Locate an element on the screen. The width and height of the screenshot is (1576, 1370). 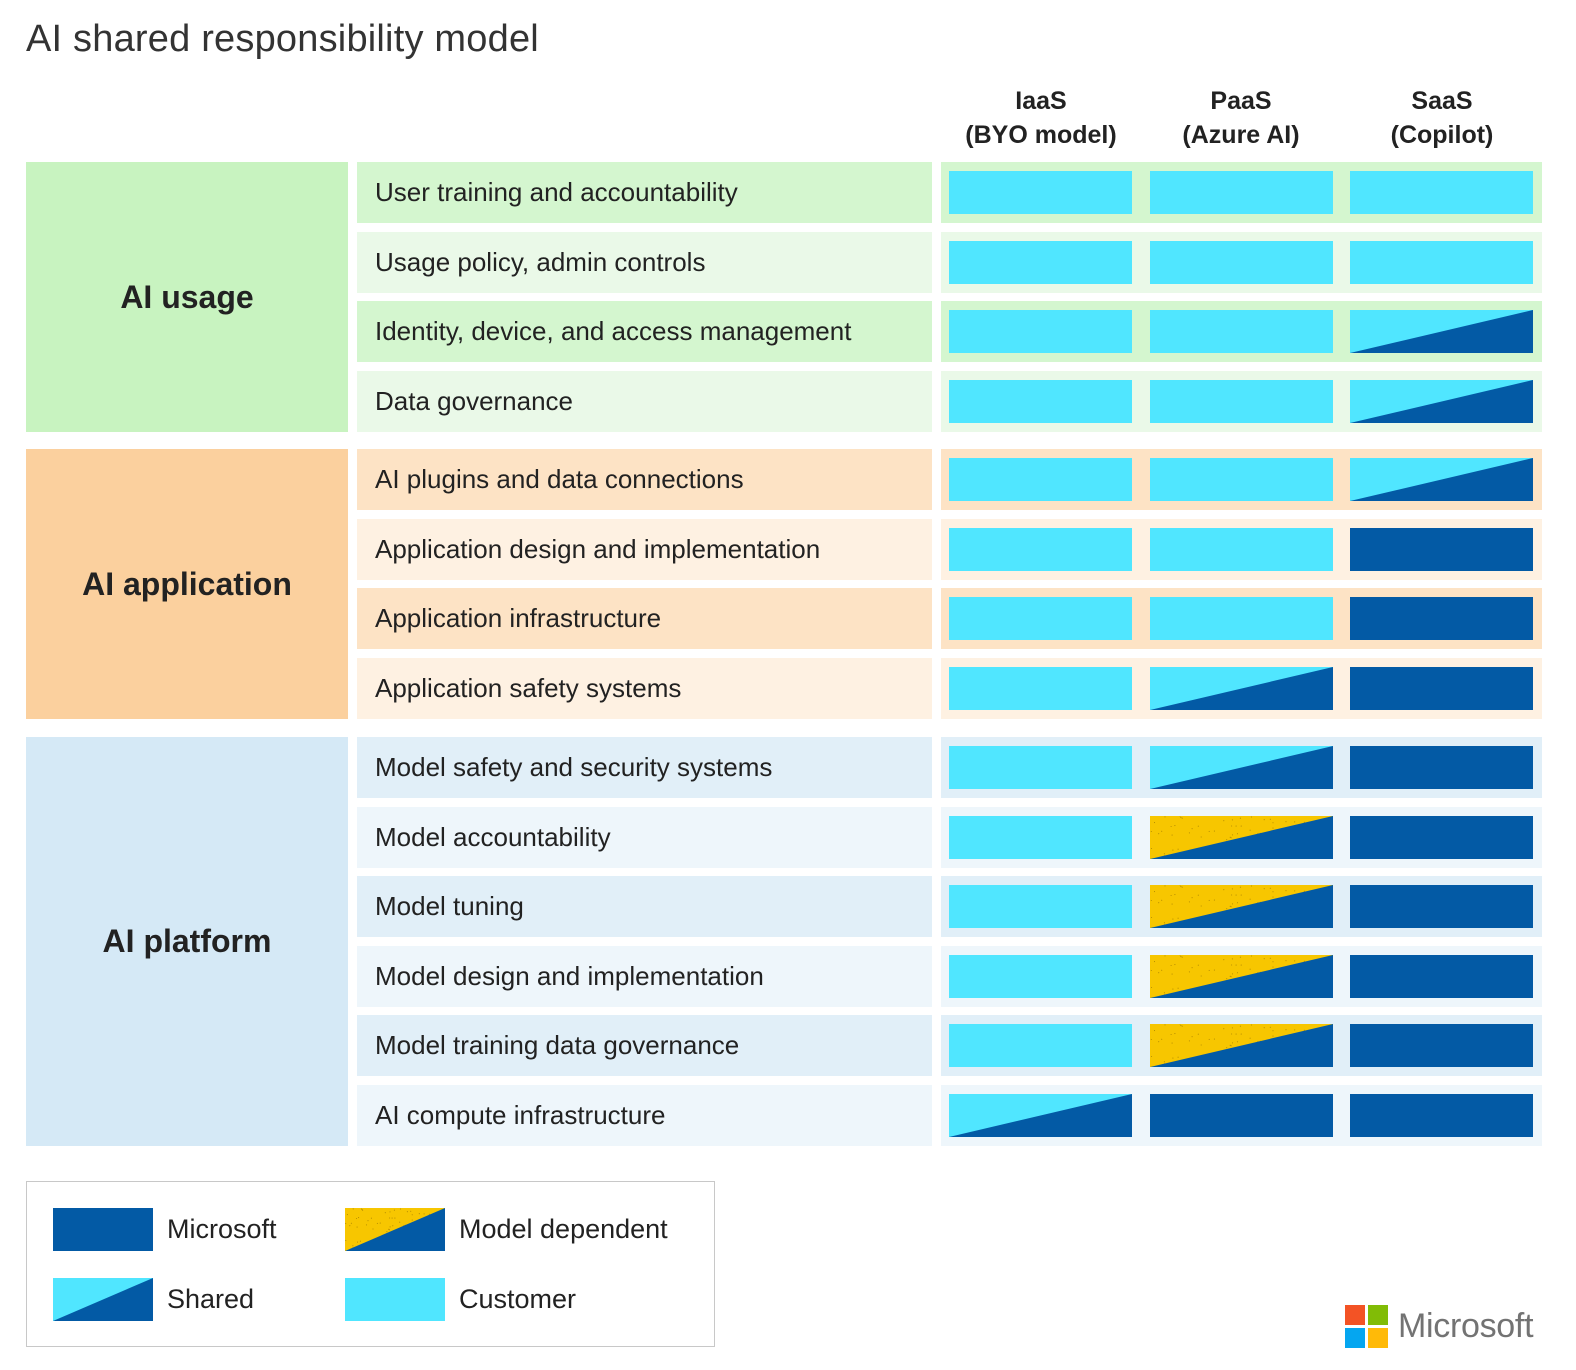
row-label: Application design and implementation is located at coordinates (644, 549).